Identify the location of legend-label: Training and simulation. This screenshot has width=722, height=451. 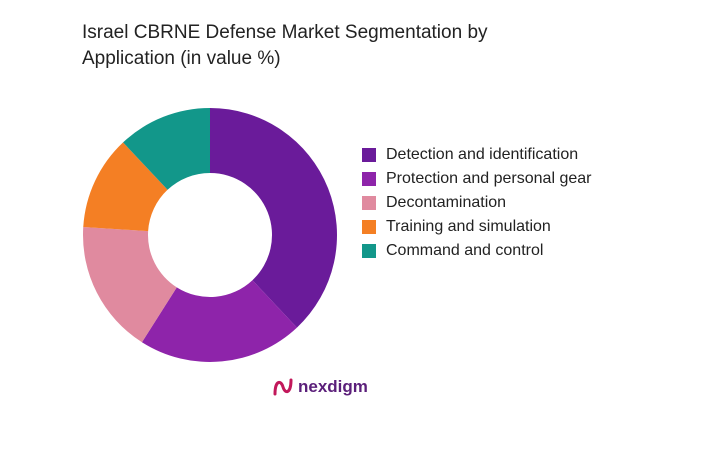
(468, 226).